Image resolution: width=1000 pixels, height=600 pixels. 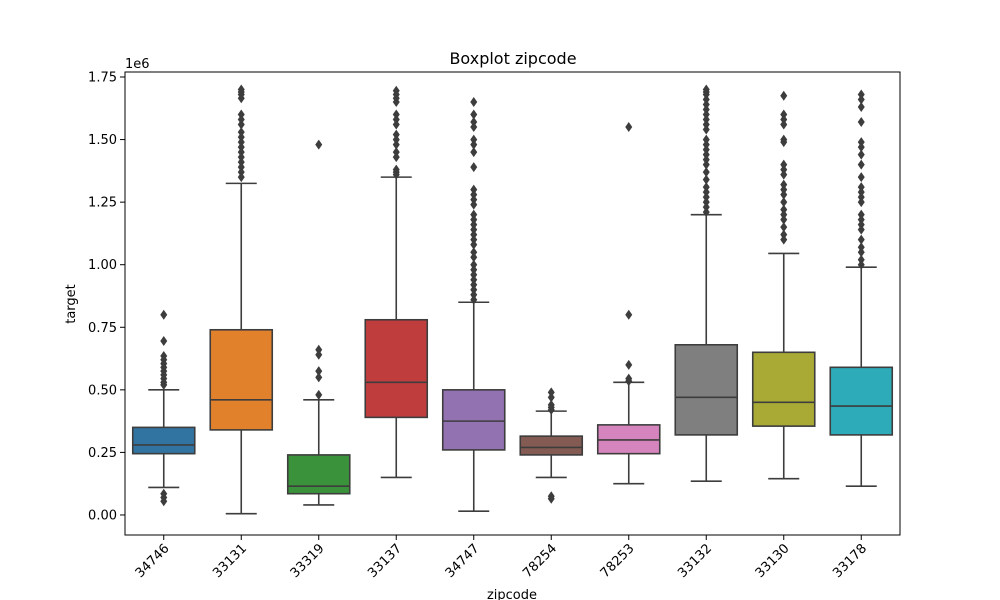 I want to click on y-axis: 0.00 0.25 0.50 0.75 1.00 1.25 1.50 1.75, so click(x=106, y=297).